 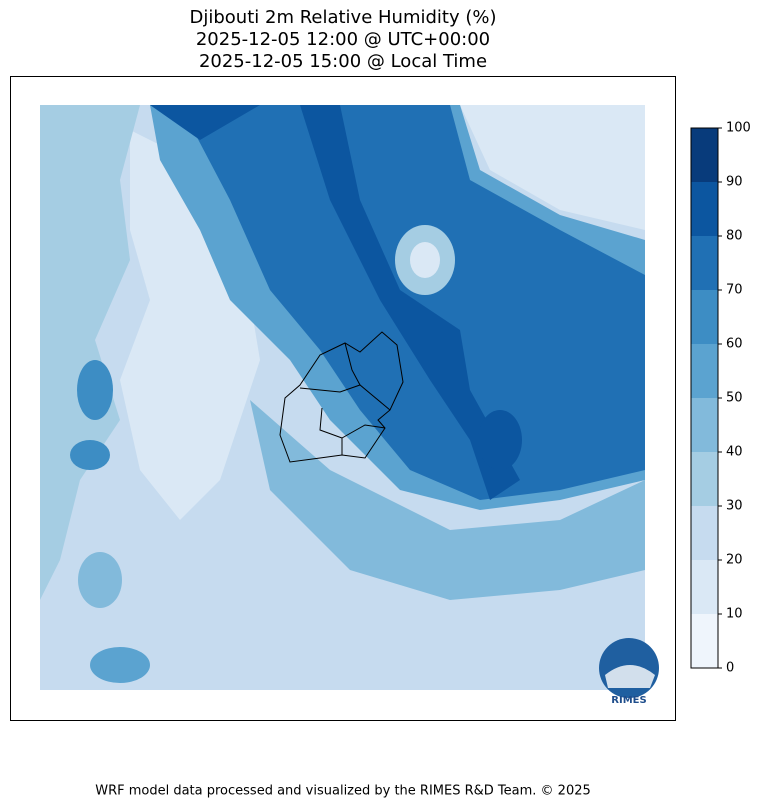 I want to click on country-borders, so click(x=341, y=397).